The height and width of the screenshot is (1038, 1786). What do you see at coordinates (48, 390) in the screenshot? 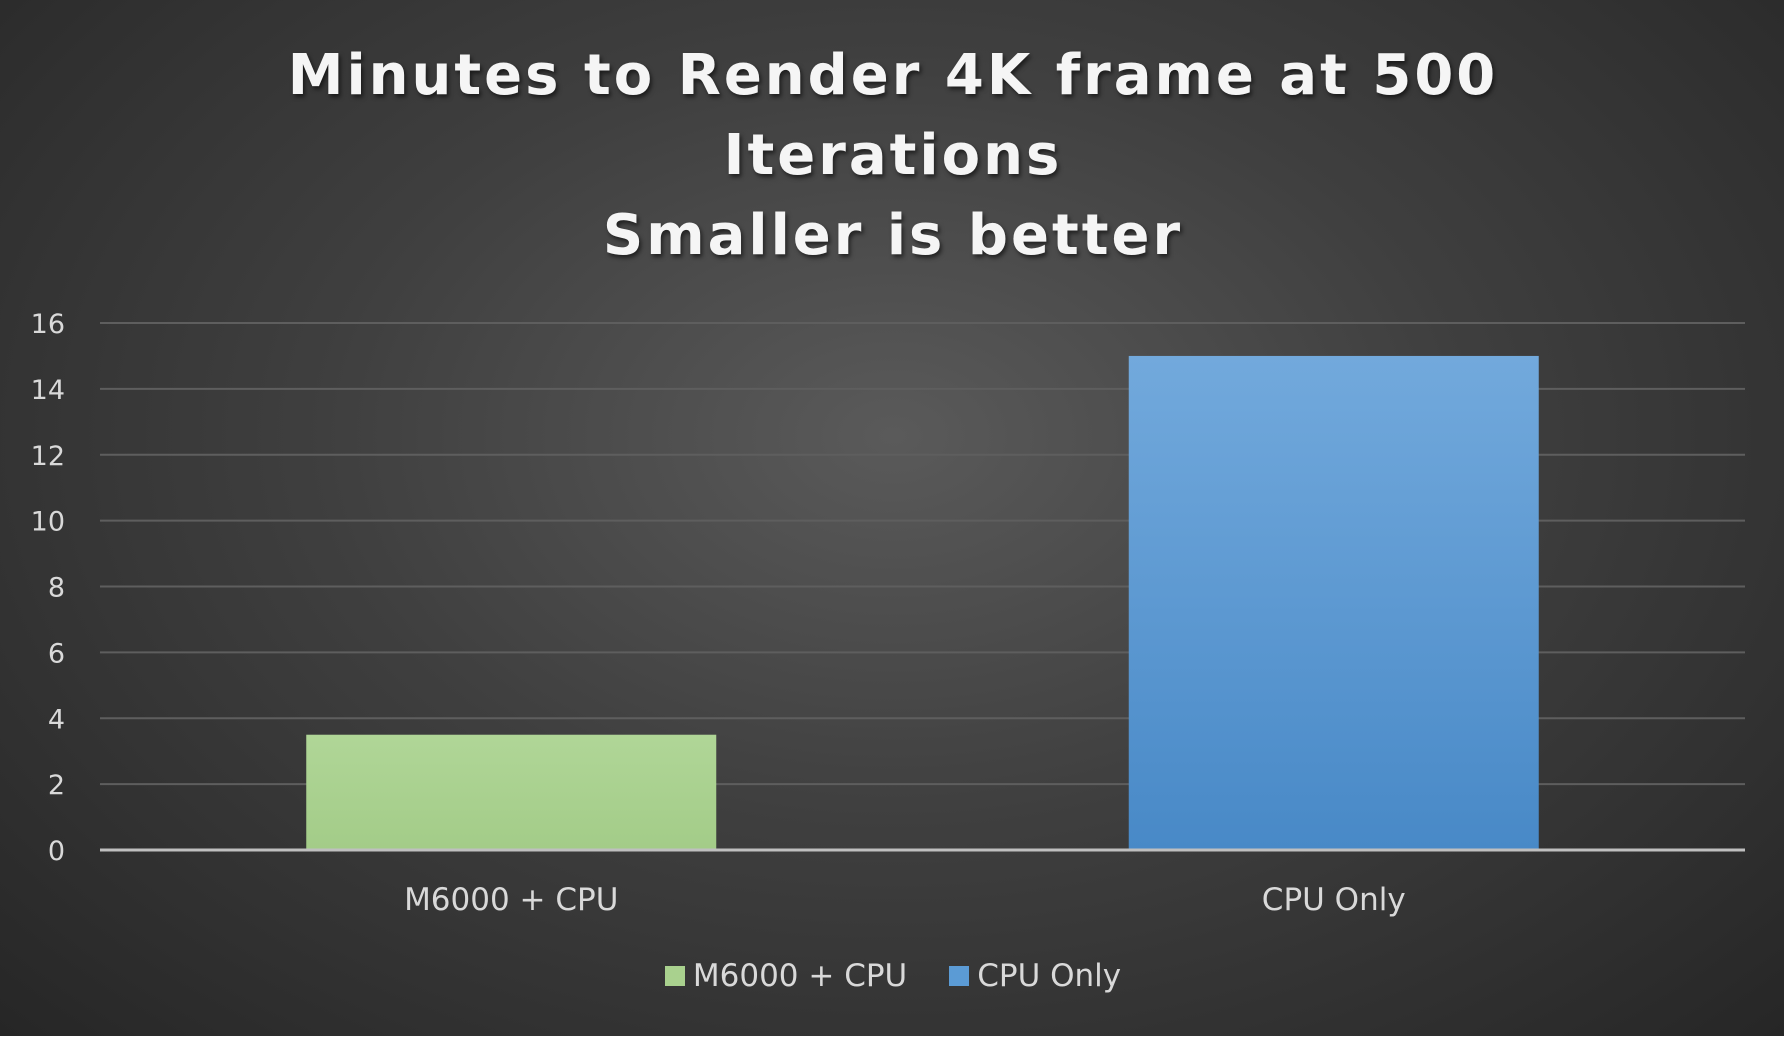
I see `y-tick-label: 14` at bounding box center [48, 390].